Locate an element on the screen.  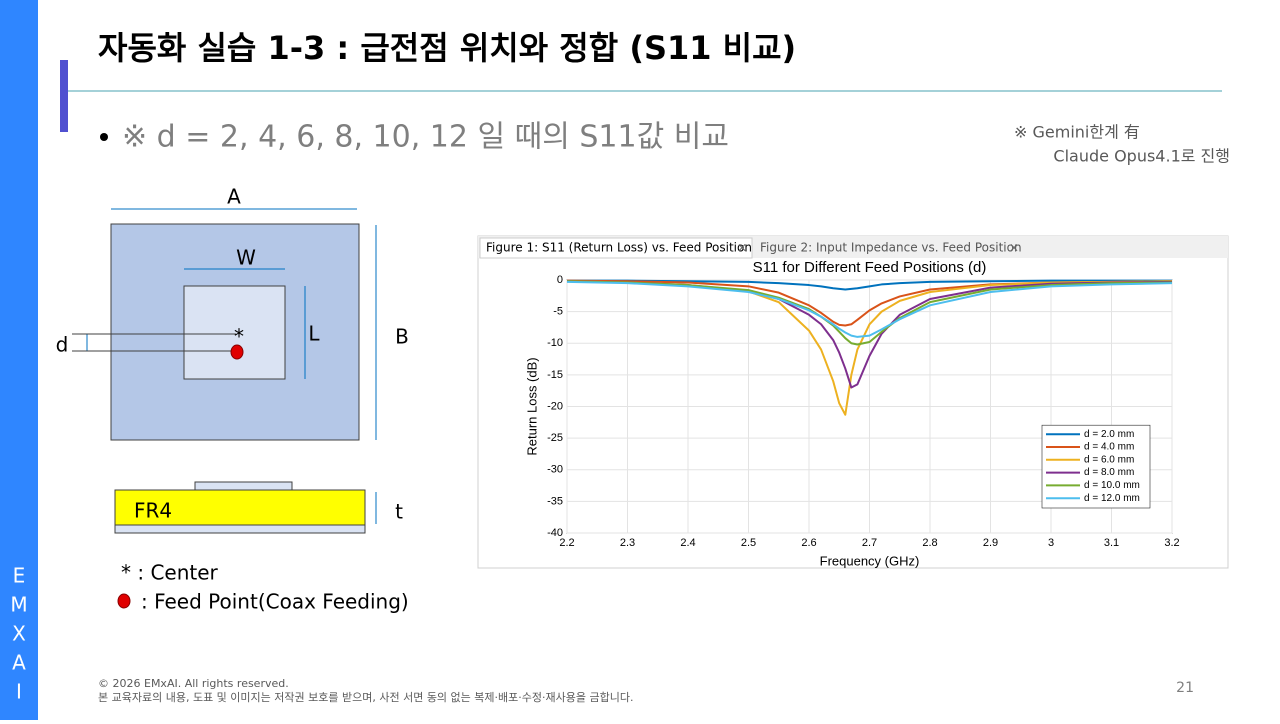
legend-label: d = 2.0 mm is located at coordinates (1109, 434).